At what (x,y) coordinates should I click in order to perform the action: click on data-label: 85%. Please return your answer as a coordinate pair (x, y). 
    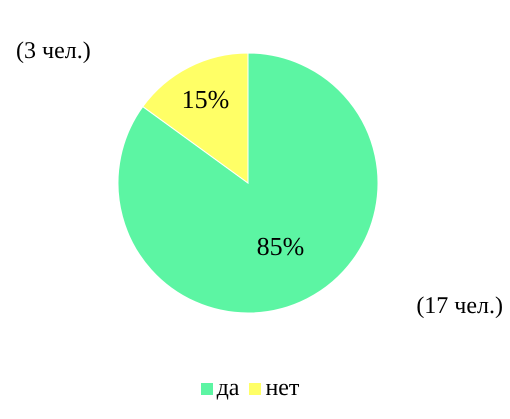
    Looking at the image, I should click on (280, 247).